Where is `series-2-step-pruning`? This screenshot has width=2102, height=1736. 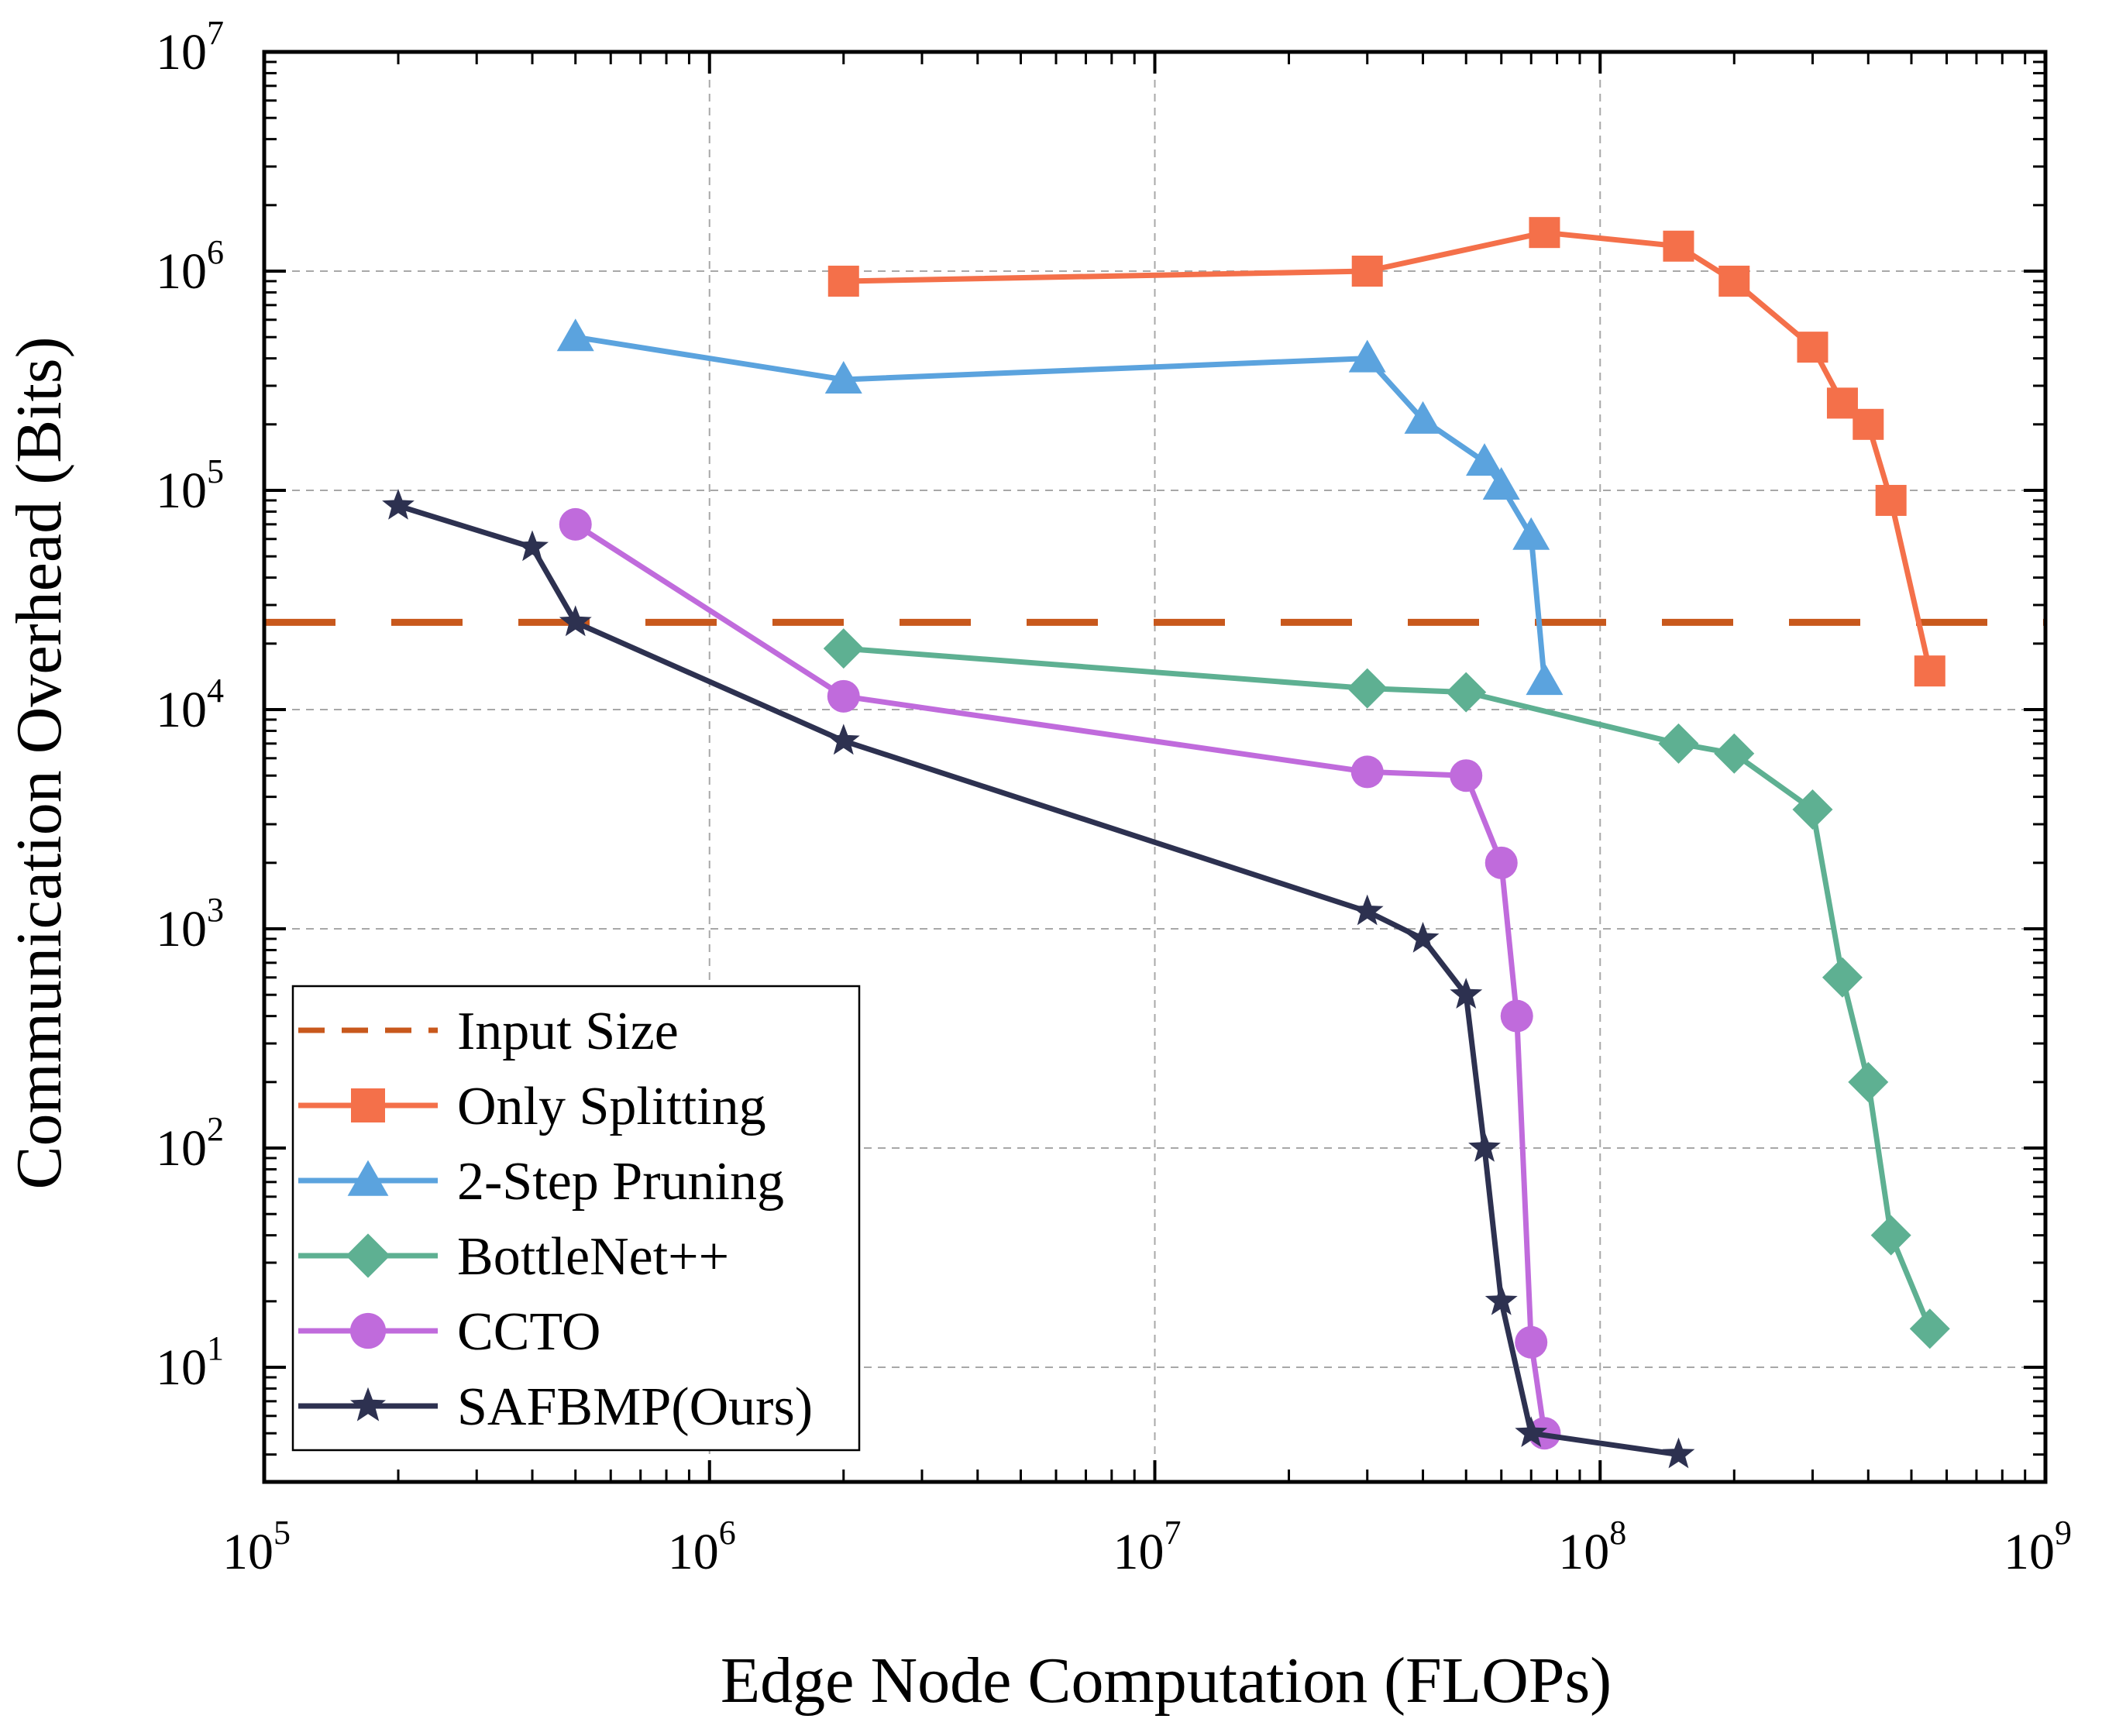
series-2-step-pruning is located at coordinates (1060, 507).